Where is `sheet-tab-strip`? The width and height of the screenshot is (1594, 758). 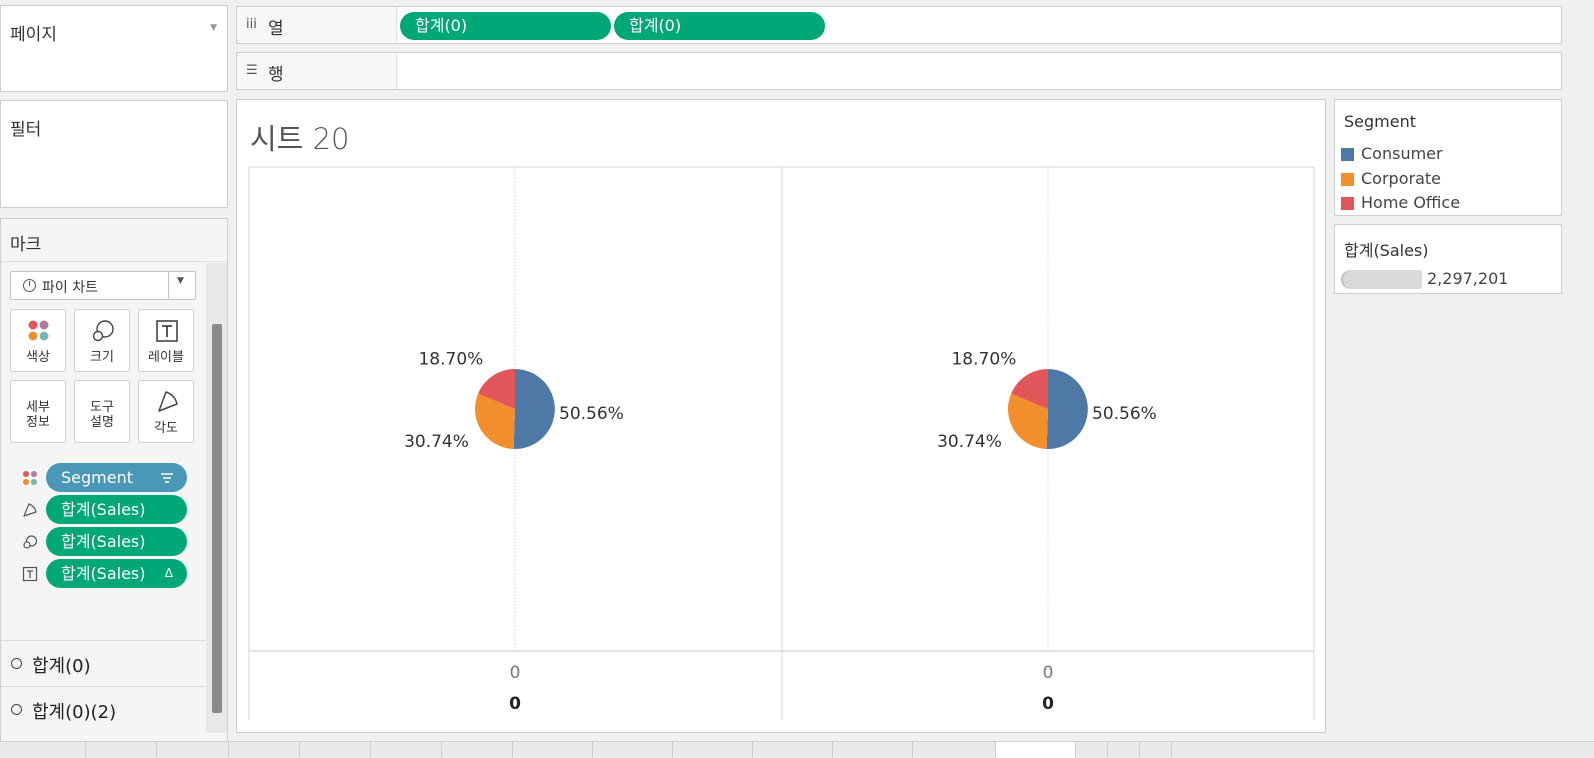
sheet-tab-strip is located at coordinates (797, 749).